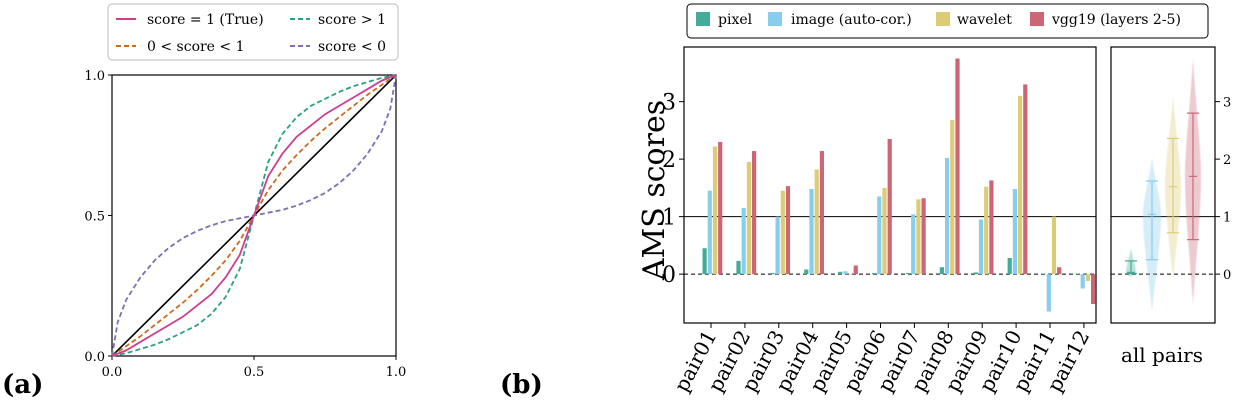 The width and height of the screenshot is (1233, 403). What do you see at coordinates (1009, 266) in the screenshot?
I see `b-bar-pair10-pixel` at bounding box center [1009, 266].